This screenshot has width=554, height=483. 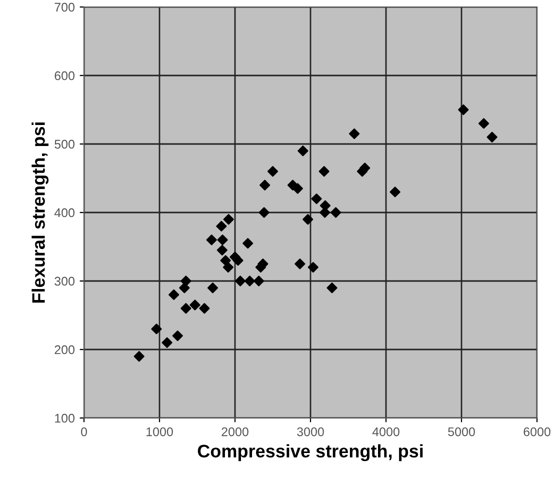 What do you see at coordinates (84, 431) in the screenshot?
I see `x-tick-label: 0` at bounding box center [84, 431].